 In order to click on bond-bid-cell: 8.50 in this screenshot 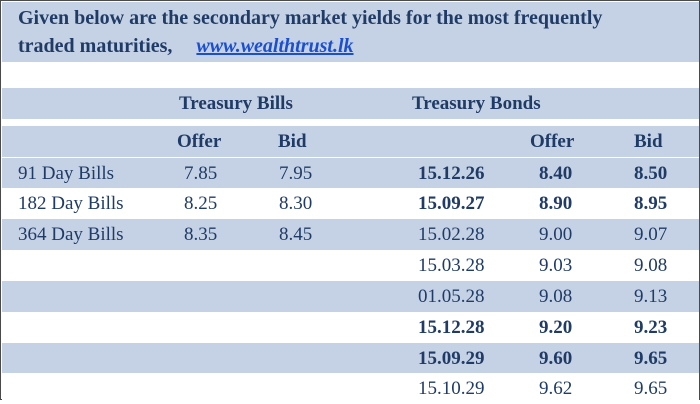, I will do `click(651, 173)`.